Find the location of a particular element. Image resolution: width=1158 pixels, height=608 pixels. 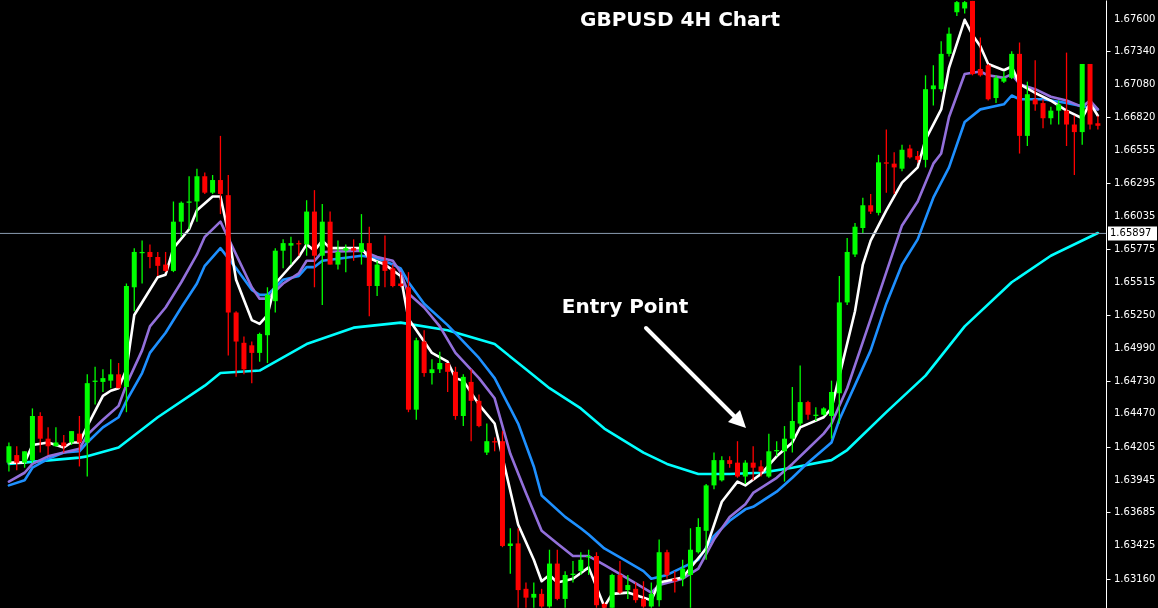

y-tick-label: 1.64470 is located at coordinates (1135, 413).